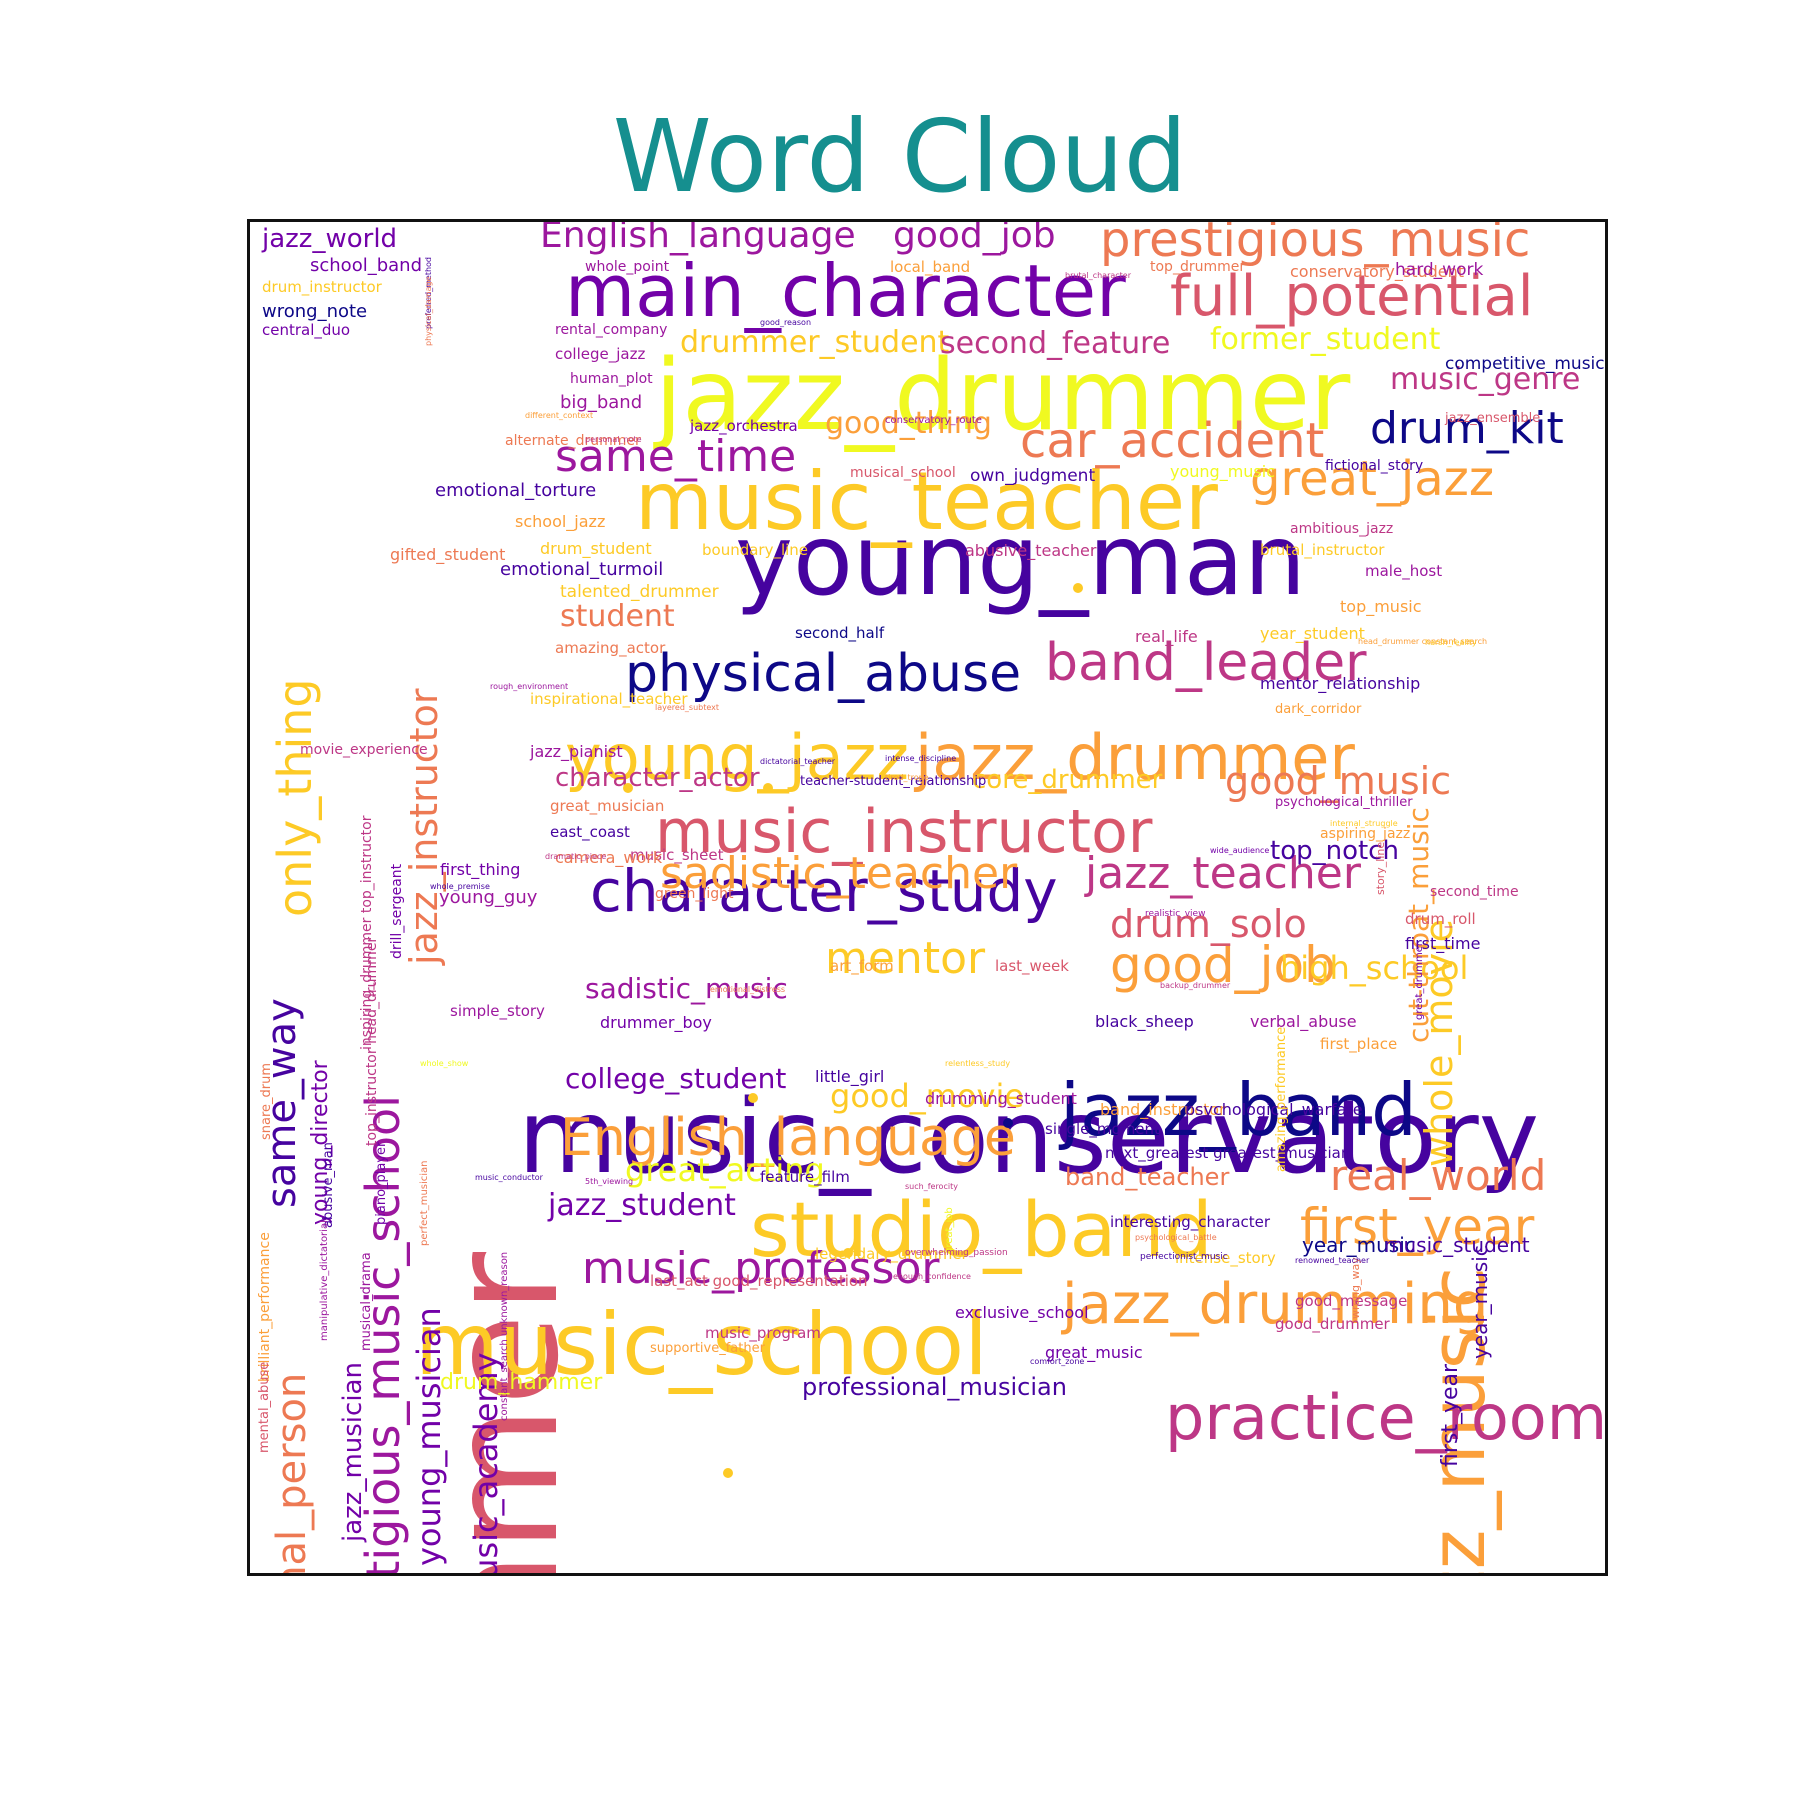 The image size is (1800, 1800). What do you see at coordinates (1352, 296) in the screenshot?
I see `cloud-word: full_potential` at bounding box center [1352, 296].